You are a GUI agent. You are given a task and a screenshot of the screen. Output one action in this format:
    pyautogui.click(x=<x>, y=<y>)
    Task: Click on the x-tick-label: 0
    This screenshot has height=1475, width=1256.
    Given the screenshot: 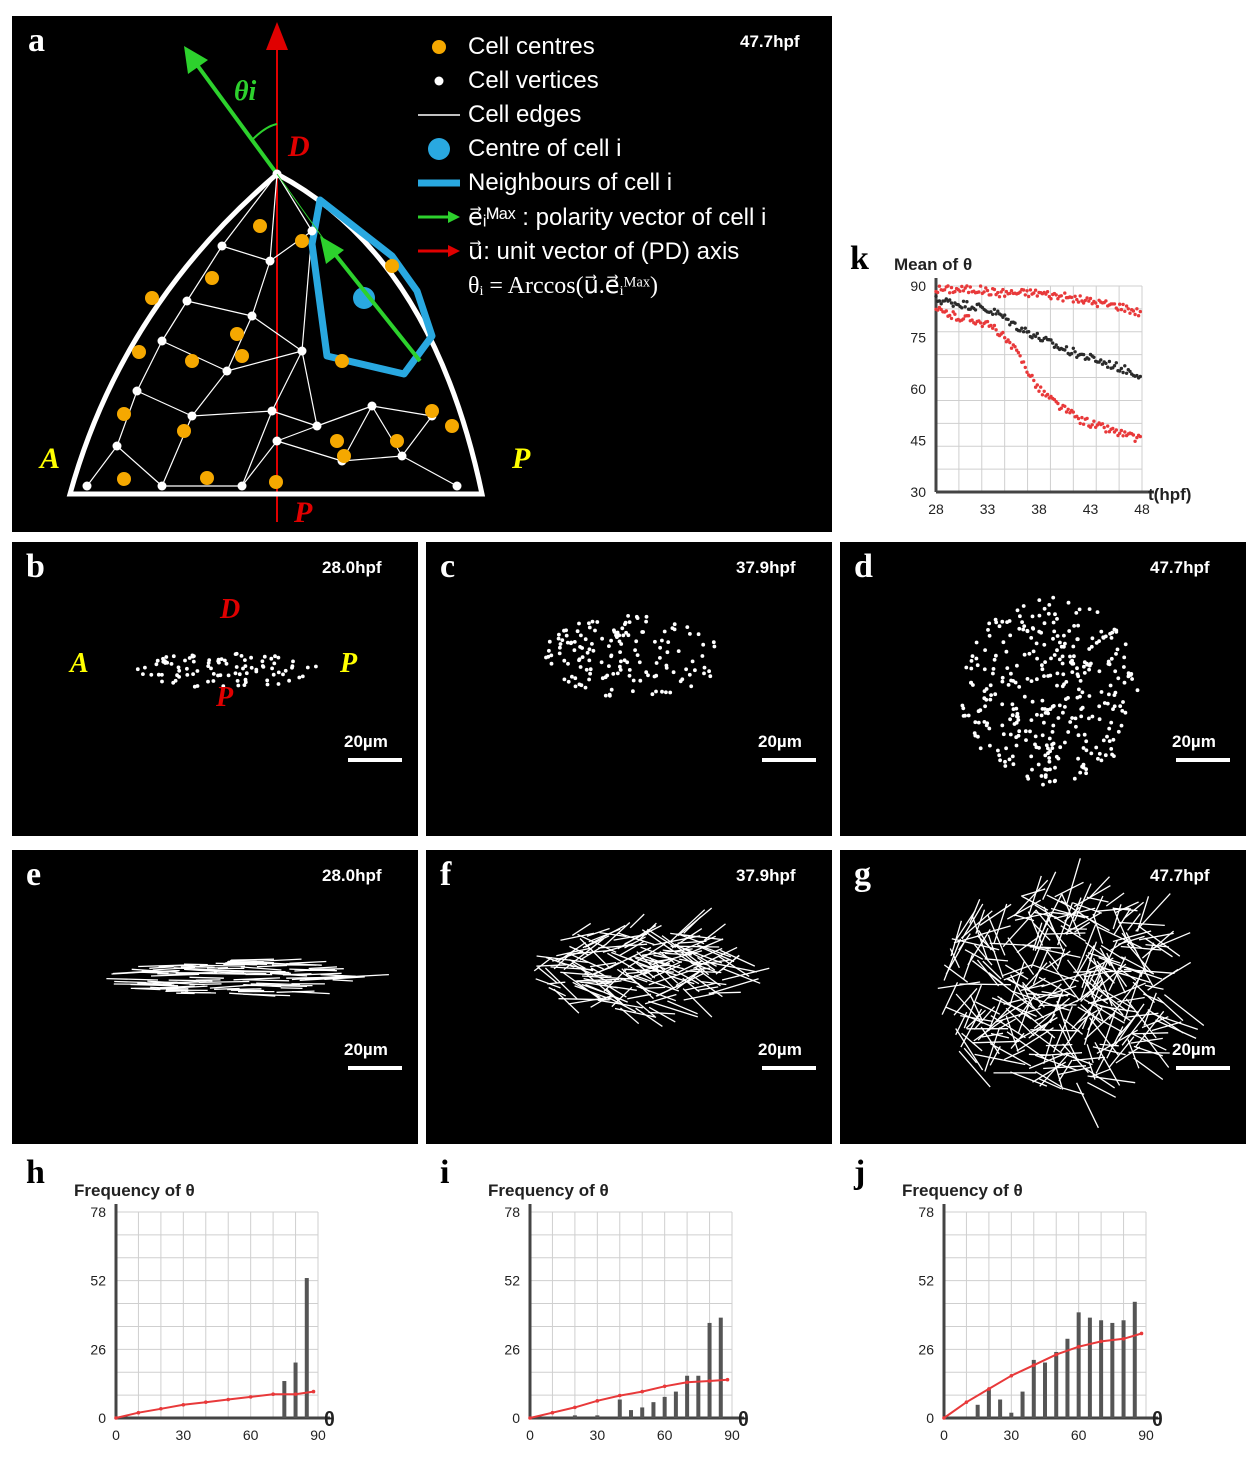 What is the action you would take?
    pyautogui.click(x=116, y=1435)
    